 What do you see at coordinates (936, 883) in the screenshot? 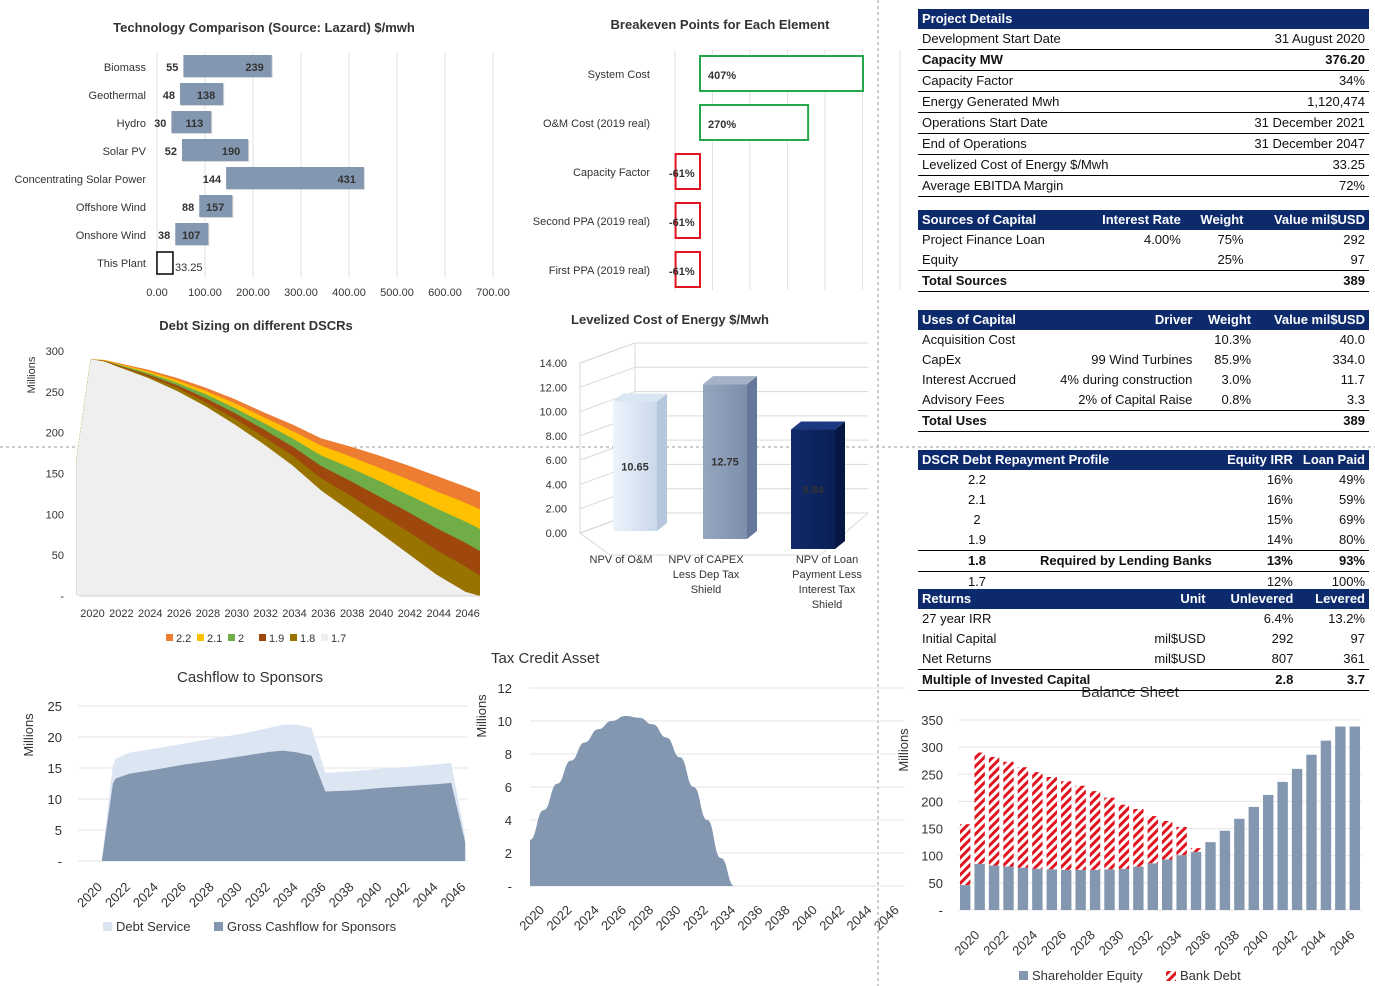
I see `balance-y-tick: 50` at bounding box center [936, 883].